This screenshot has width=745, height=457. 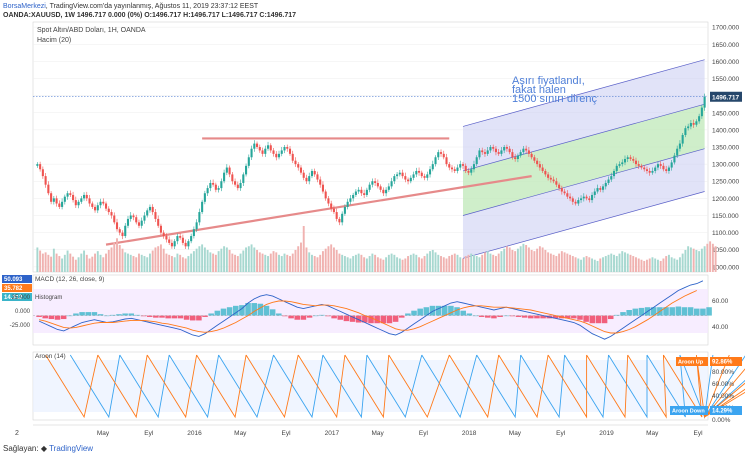 What do you see at coordinates (71, 448) in the screenshot?
I see `footer-provider: TradingView` at bounding box center [71, 448].